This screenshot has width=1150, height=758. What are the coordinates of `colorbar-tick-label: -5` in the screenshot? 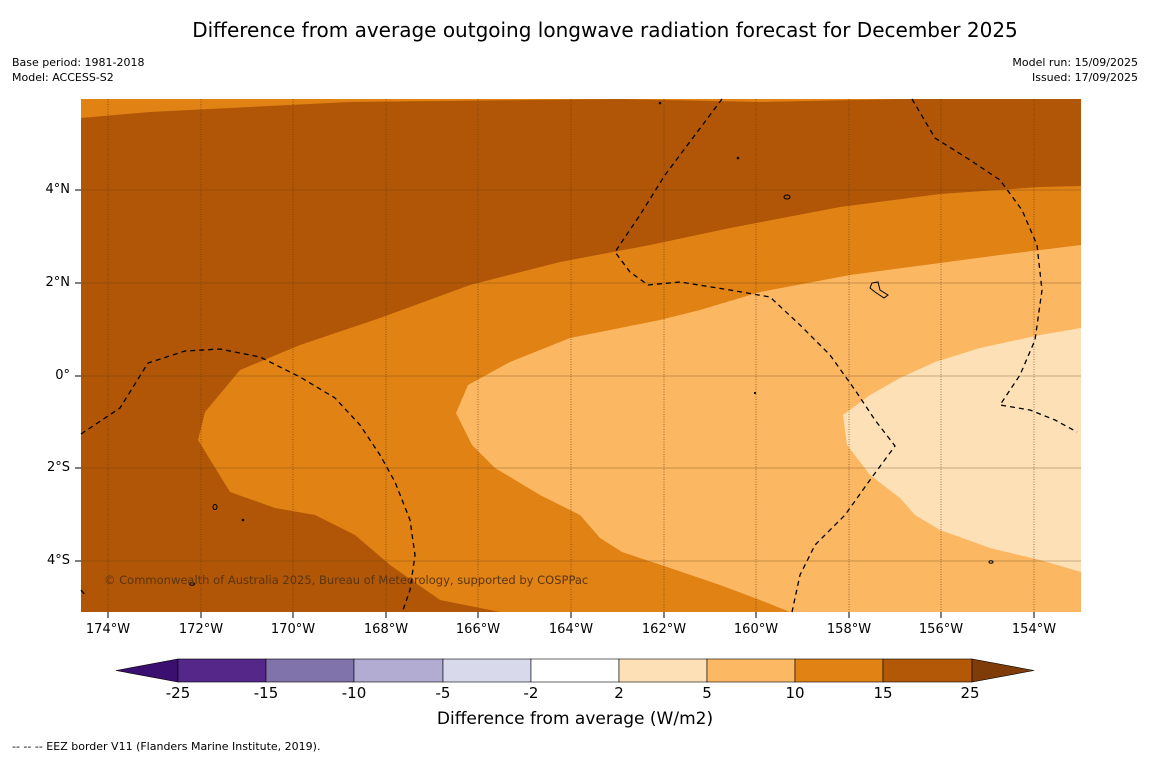 It's located at (443, 693).